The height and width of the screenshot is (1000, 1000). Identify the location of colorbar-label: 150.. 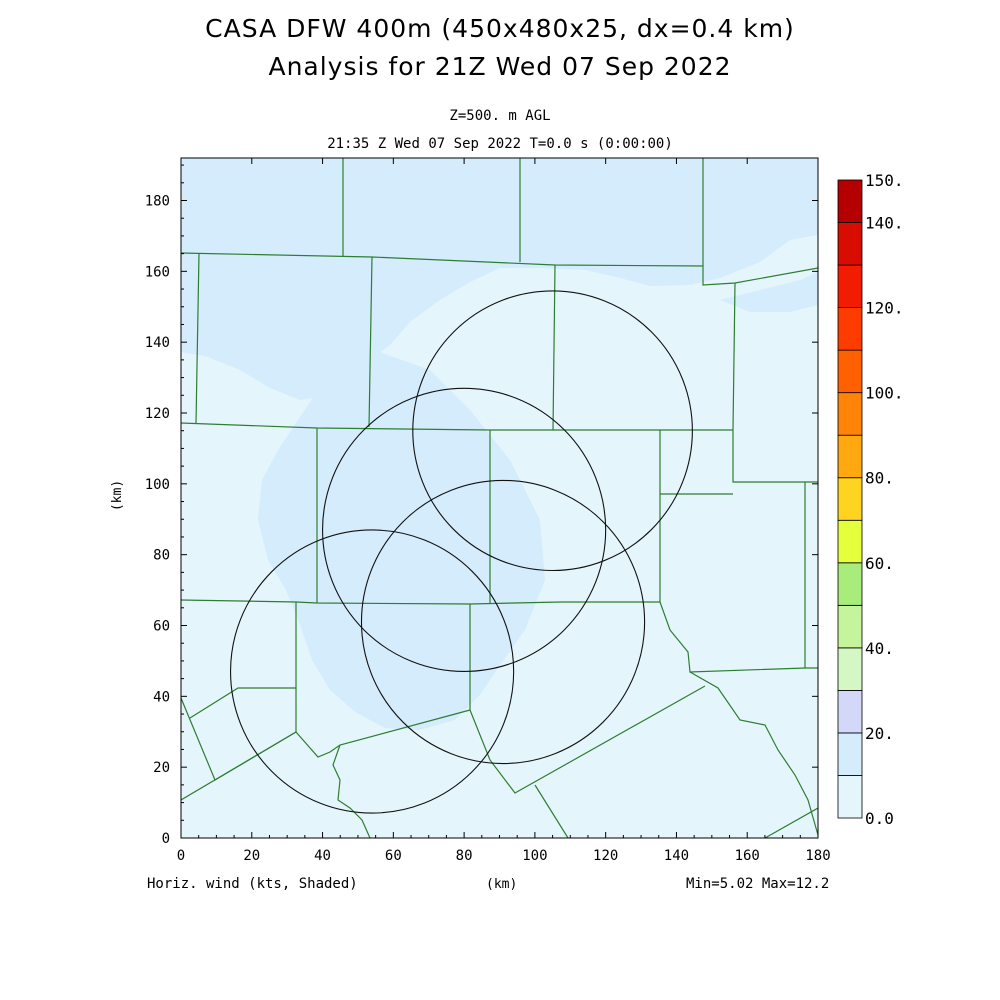
(884, 180).